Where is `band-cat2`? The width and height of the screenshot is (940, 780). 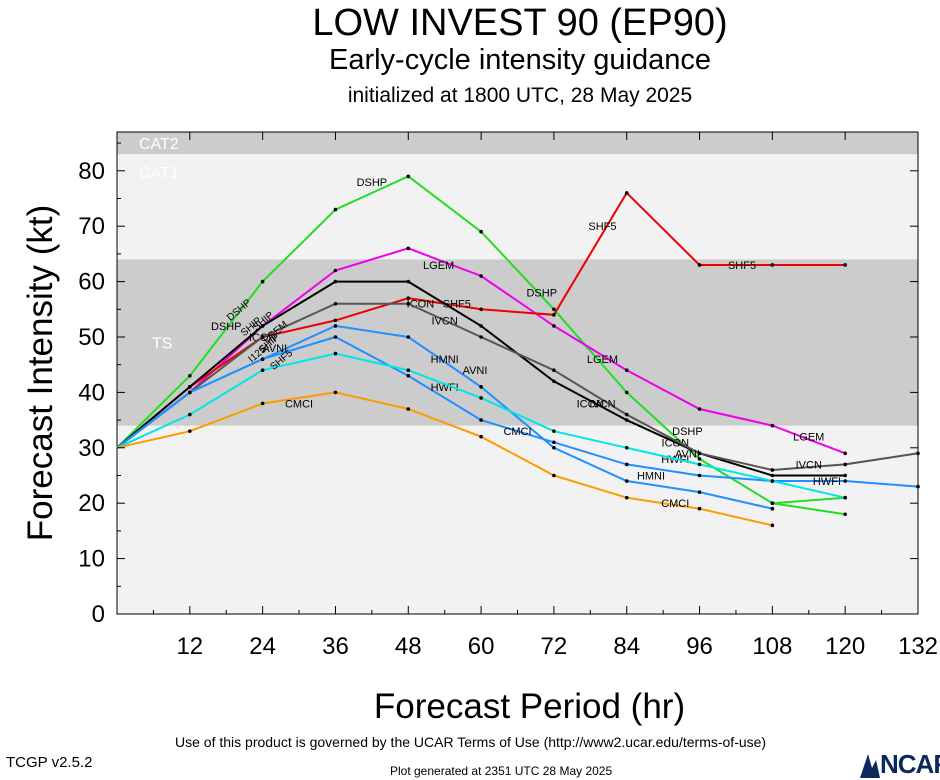 band-cat2 is located at coordinates (517, 143).